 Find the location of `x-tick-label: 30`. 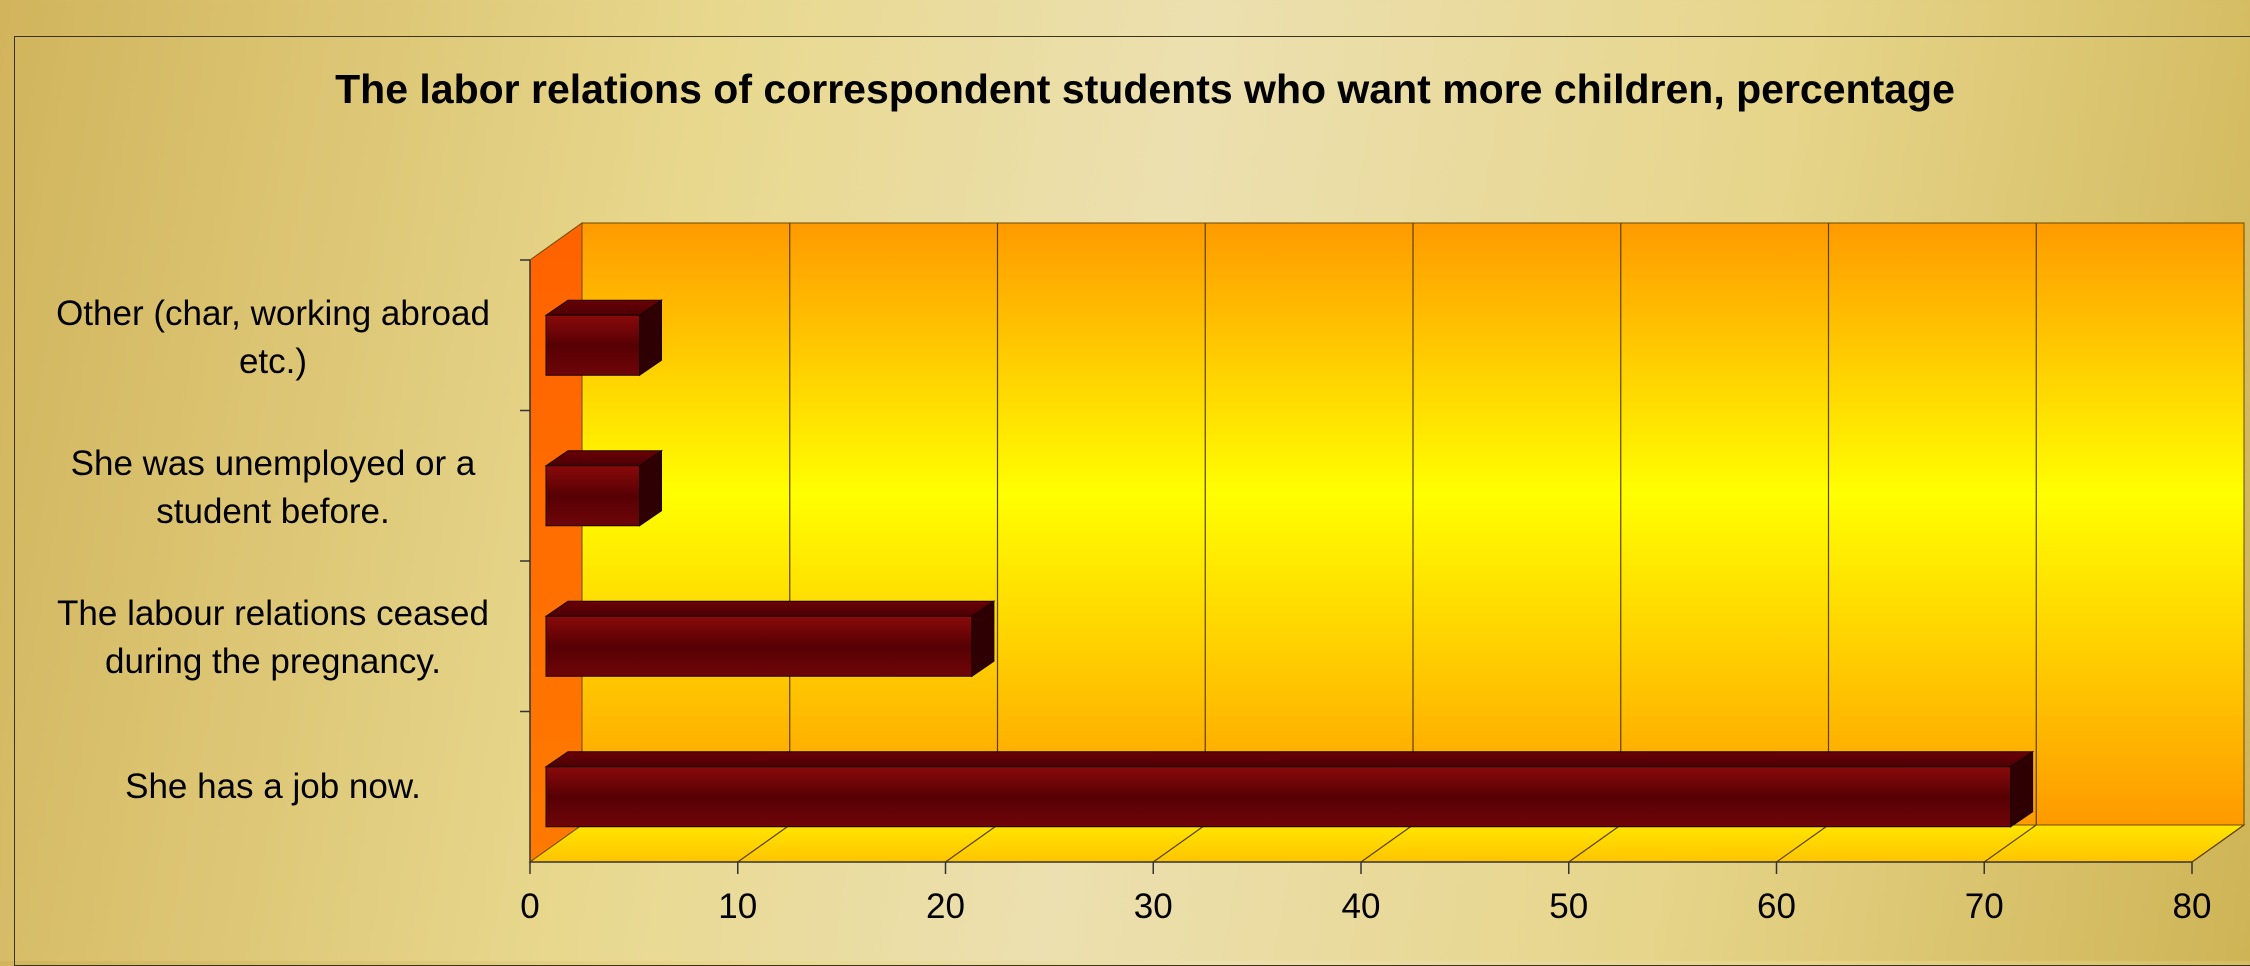

x-tick-label: 30 is located at coordinates (1153, 906).